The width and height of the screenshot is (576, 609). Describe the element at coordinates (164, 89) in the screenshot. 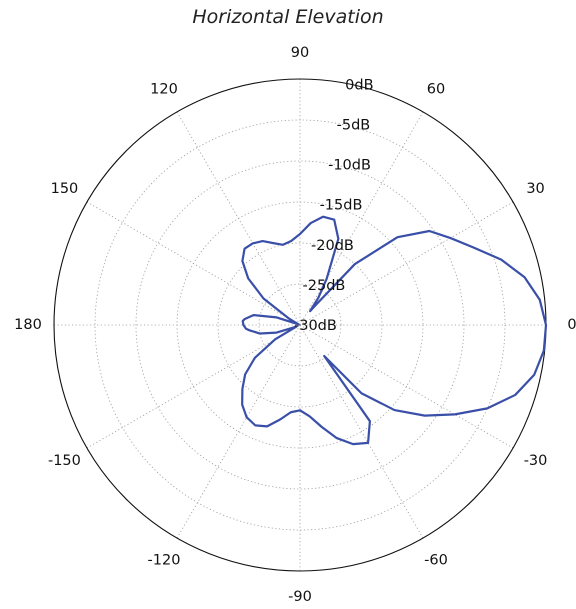

I see `angle-tick-label: 120` at that location.